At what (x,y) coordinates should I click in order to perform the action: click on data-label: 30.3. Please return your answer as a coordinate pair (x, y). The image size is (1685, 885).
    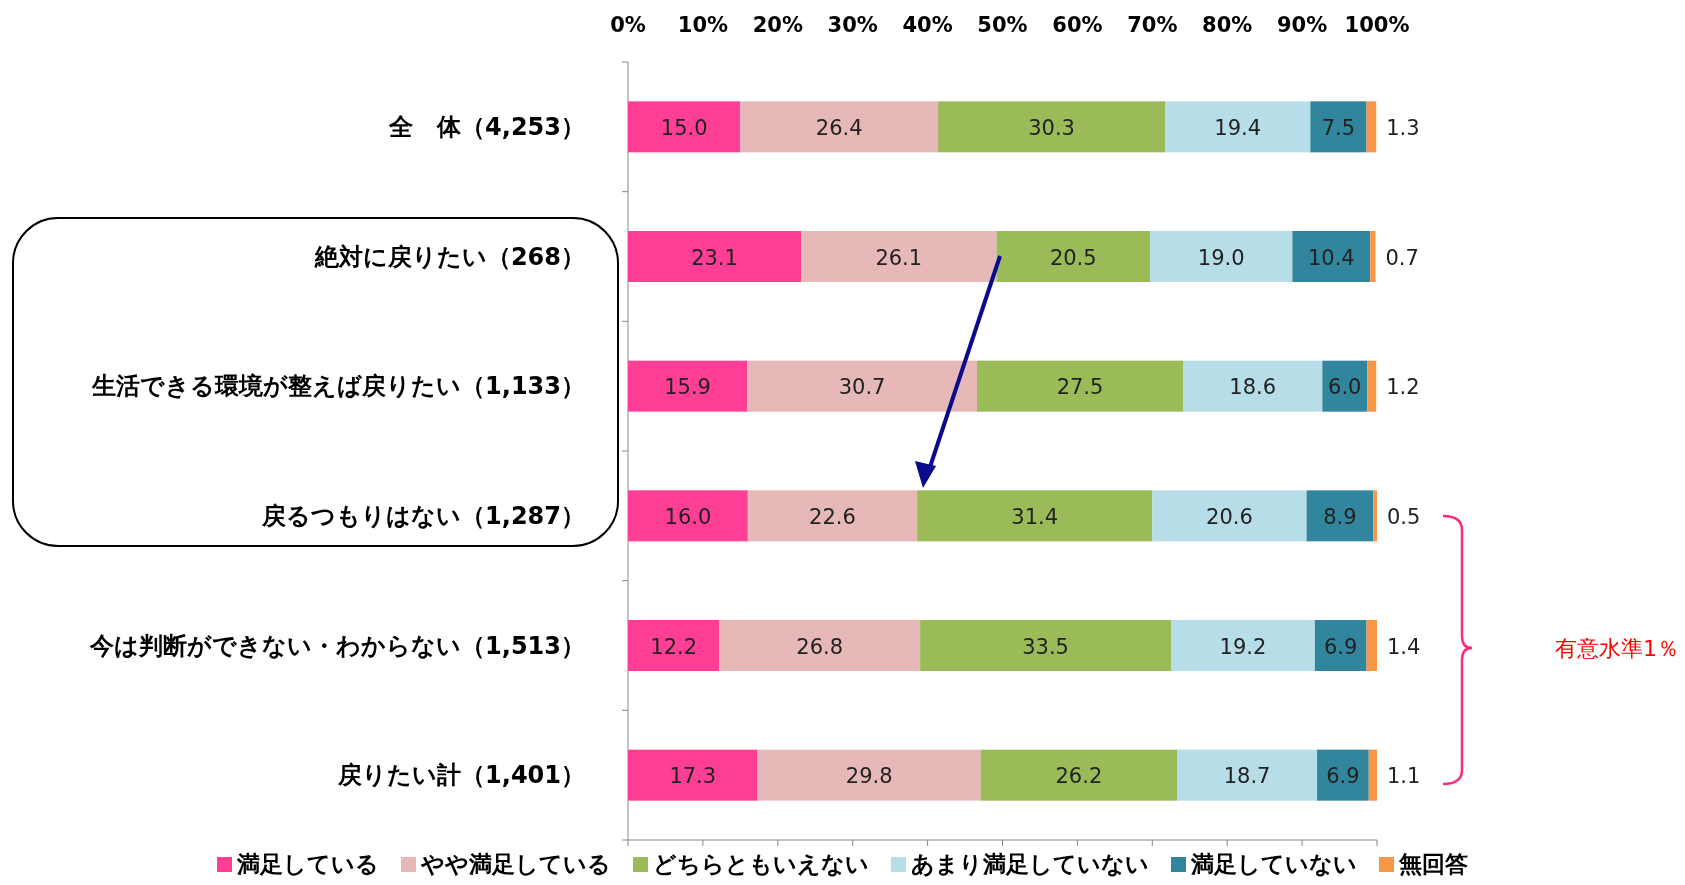
    Looking at the image, I should click on (1051, 127).